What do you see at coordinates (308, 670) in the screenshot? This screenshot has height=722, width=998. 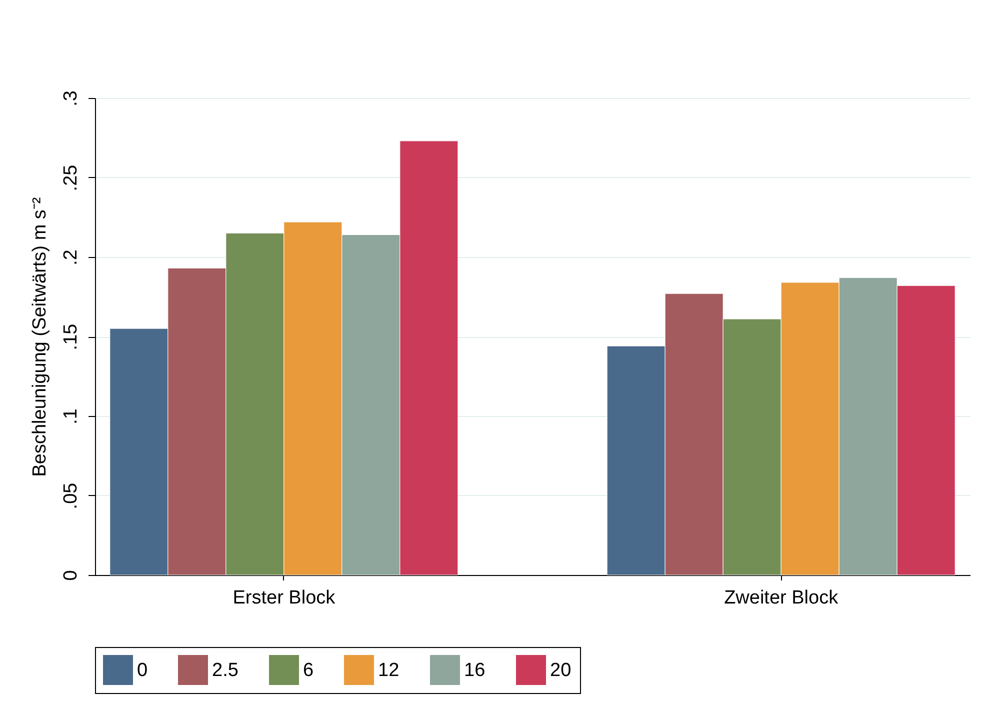 I see `legend-label: 6` at bounding box center [308, 670].